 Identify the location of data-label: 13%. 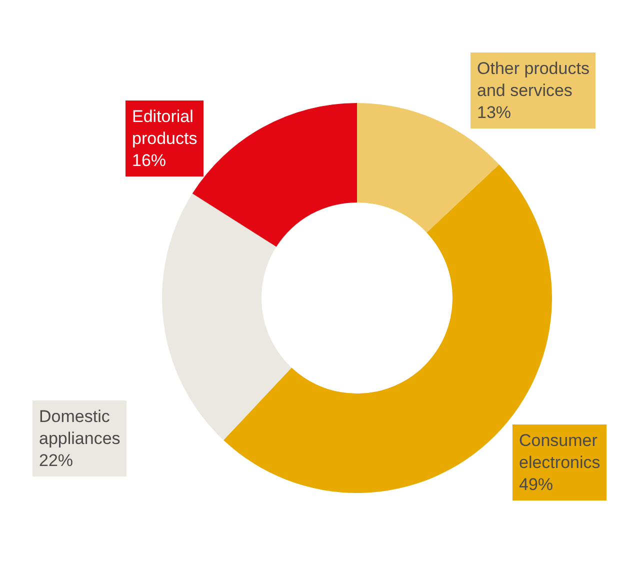
(494, 112).